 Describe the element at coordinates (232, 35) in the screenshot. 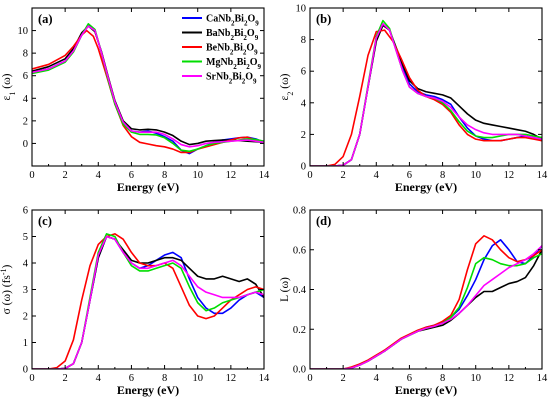

I see `legend-entry: BaNb2Bi2O9` at that location.